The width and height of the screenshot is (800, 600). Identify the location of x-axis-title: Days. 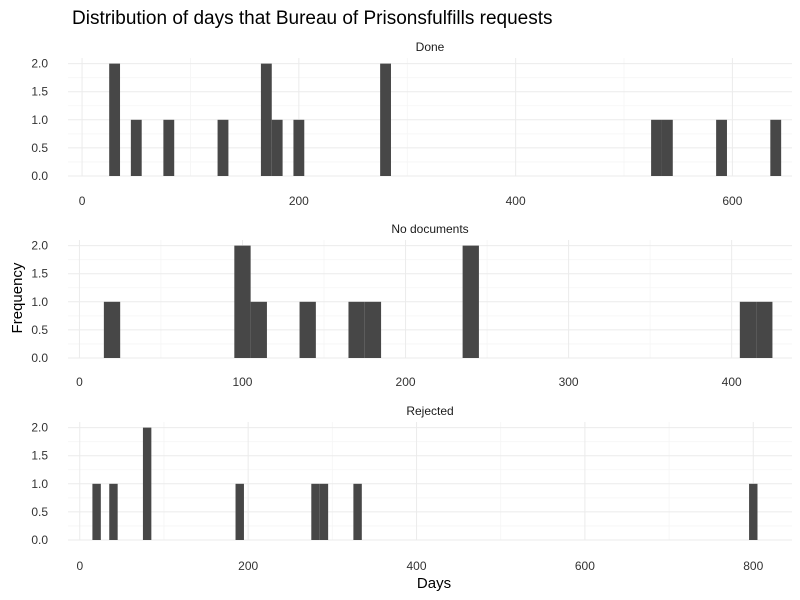
(434, 583).